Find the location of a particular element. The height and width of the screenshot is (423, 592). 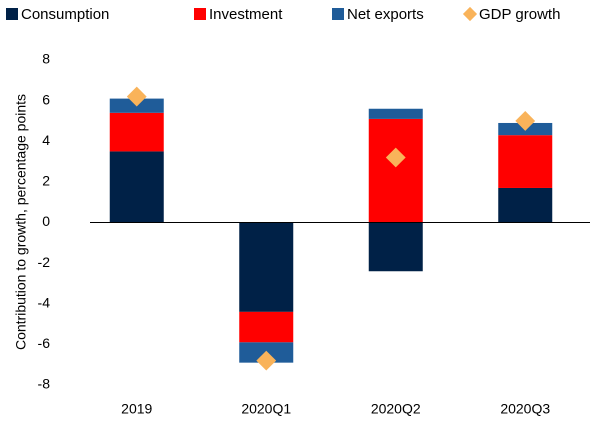

x-tick-label: 2020Q2 is located at coordinates (396, 409).